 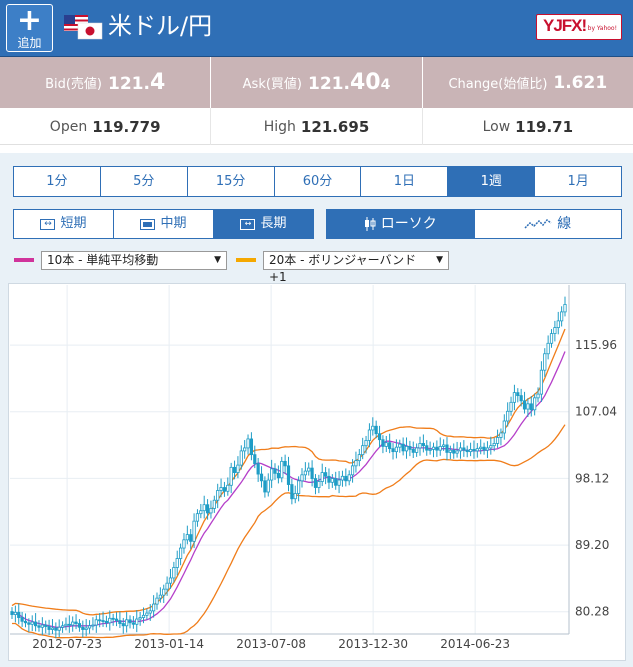 I want to click on tab-mid-term: 中期, so click(x=164, y=224).